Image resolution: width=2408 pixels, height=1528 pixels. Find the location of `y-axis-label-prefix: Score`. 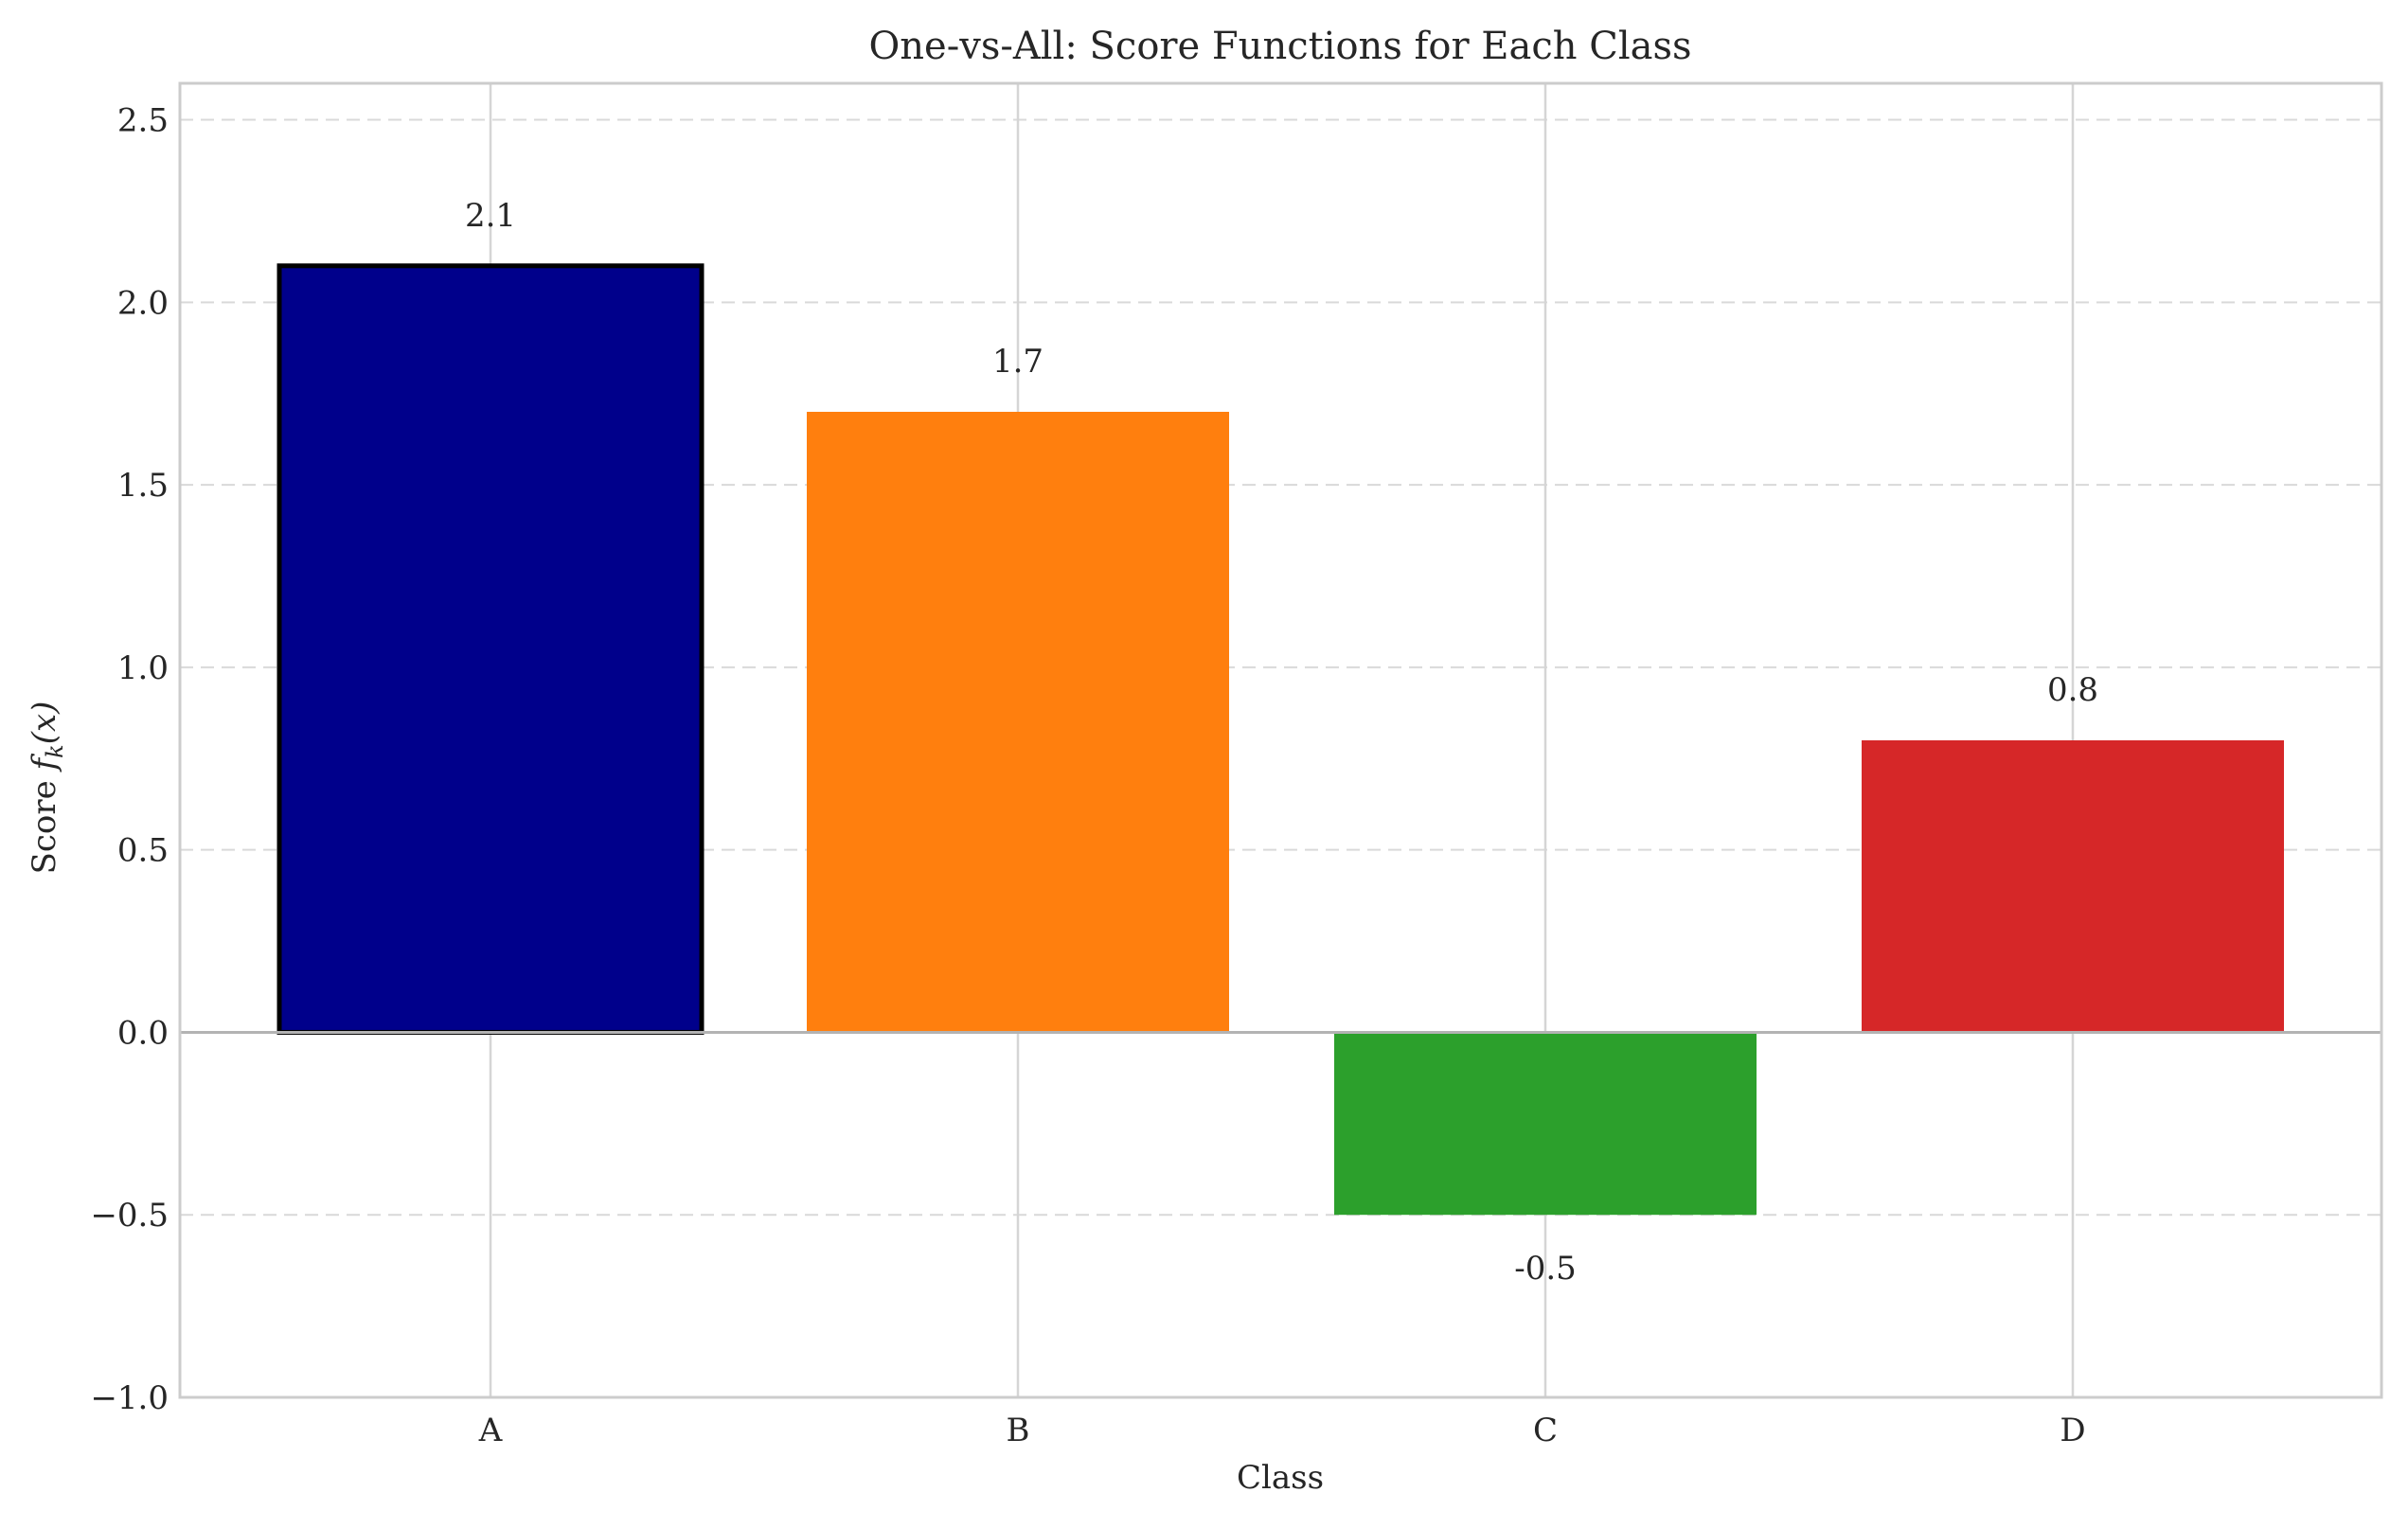

y-axis-label-prefix: Score is located at coordinates (44, 822).